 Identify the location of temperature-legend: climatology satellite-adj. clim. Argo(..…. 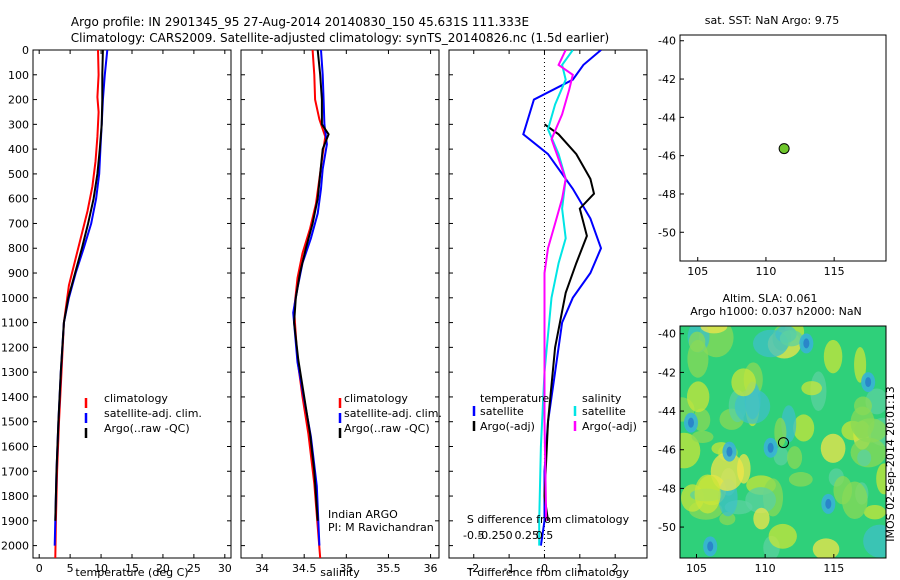
(143, 415).